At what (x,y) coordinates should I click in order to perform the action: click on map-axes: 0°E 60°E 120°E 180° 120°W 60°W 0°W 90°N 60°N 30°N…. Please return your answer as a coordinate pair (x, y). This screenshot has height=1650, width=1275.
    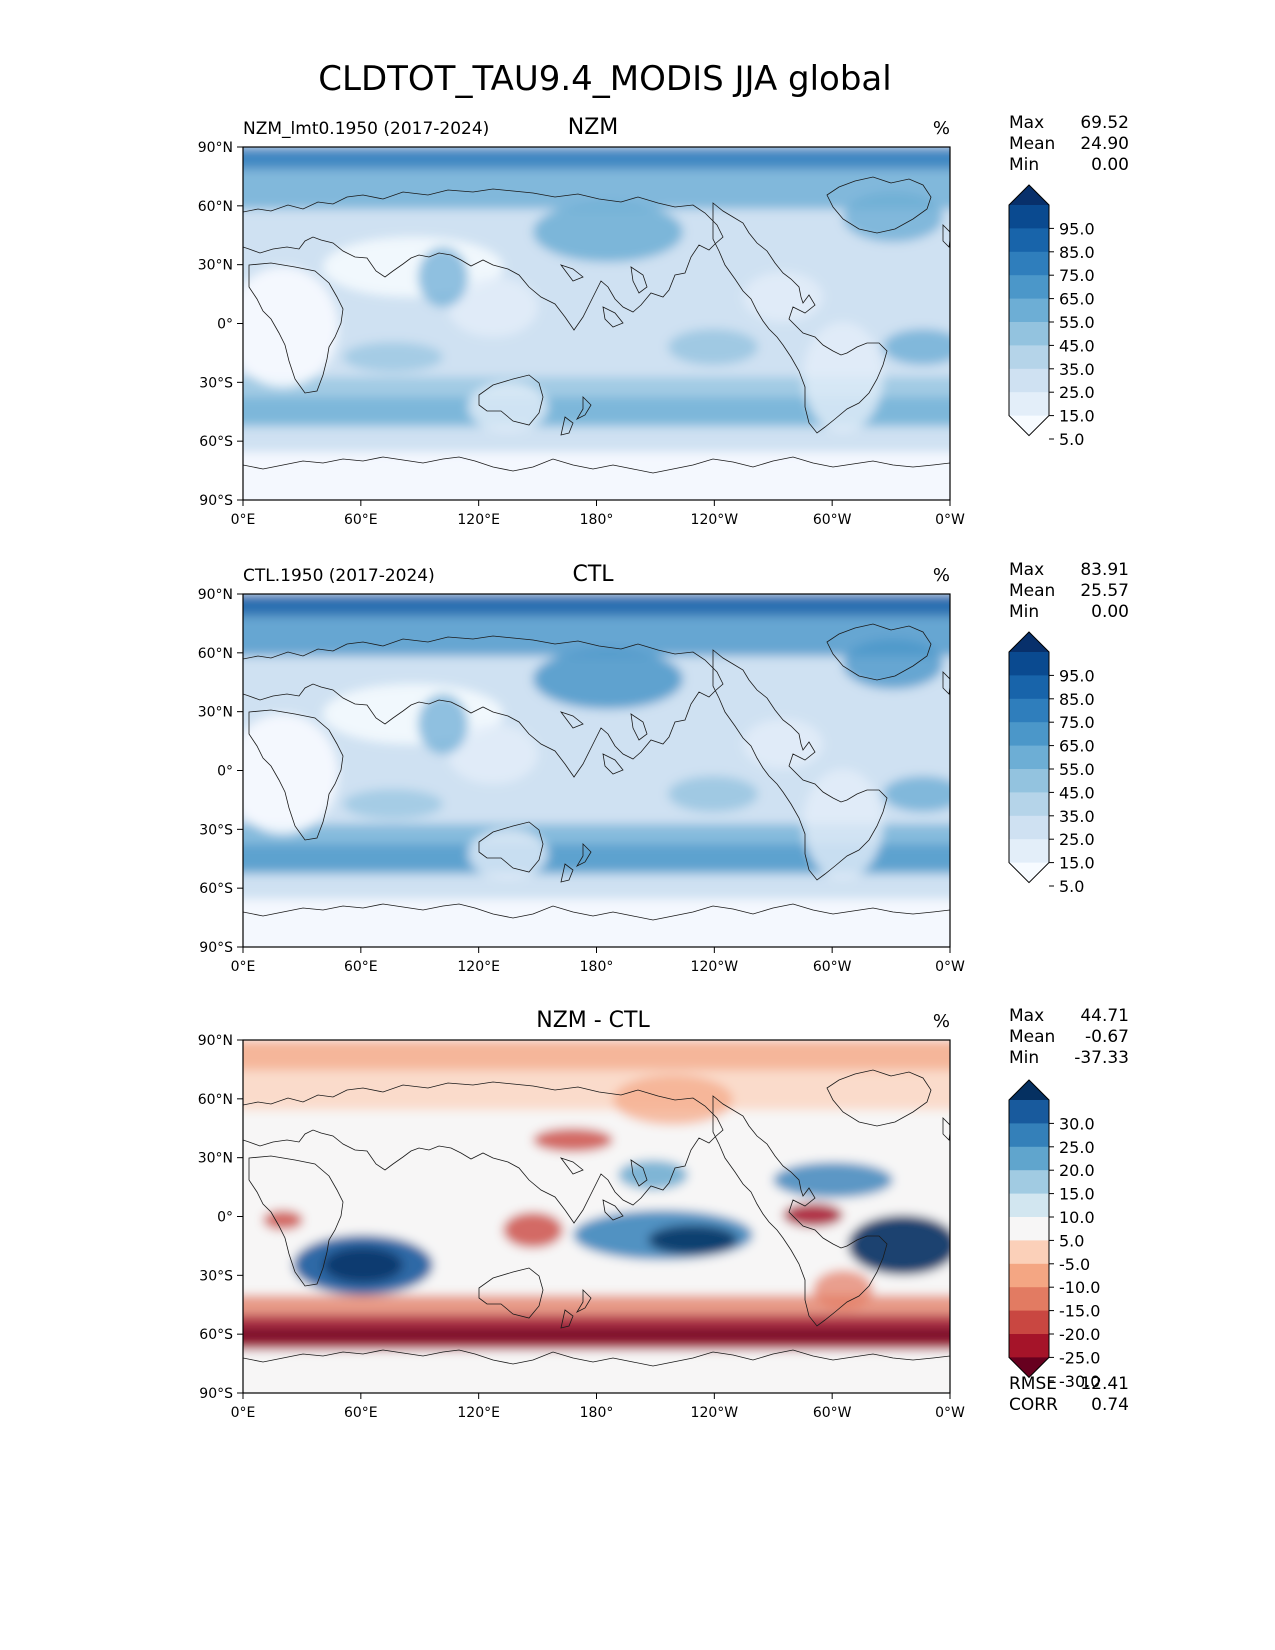
    Looking at the image, I should click on (581, 1227).